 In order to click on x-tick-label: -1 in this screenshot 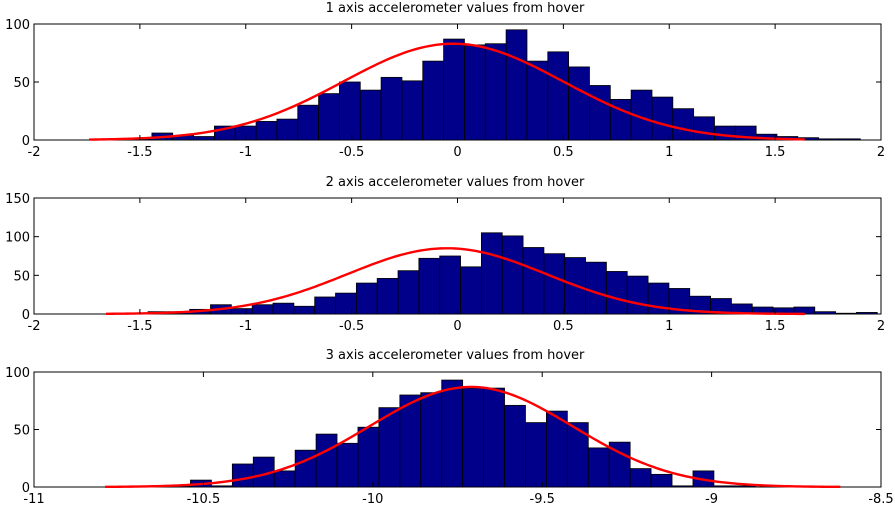, I will do `click(245, 152)`.